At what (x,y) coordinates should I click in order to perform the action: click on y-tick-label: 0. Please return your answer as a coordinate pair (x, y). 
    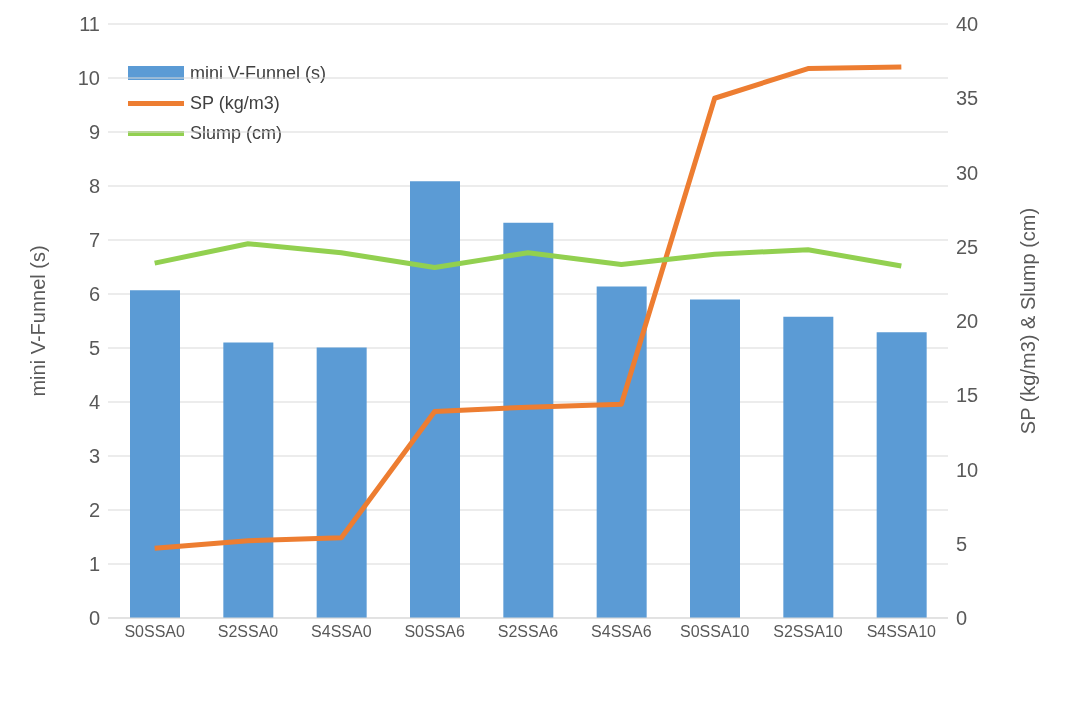
    Looking at the image, I should click on (94, 618).